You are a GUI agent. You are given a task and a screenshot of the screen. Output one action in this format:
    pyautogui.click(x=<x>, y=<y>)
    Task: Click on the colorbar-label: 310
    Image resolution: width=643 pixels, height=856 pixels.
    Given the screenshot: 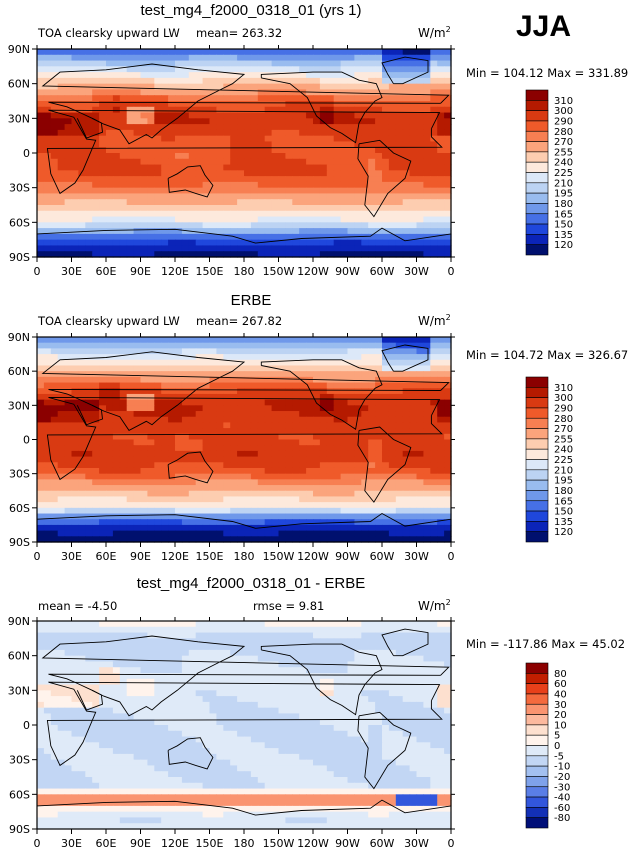 What is the action you would take?
    pyautogui.click(x=563, y=101)
    